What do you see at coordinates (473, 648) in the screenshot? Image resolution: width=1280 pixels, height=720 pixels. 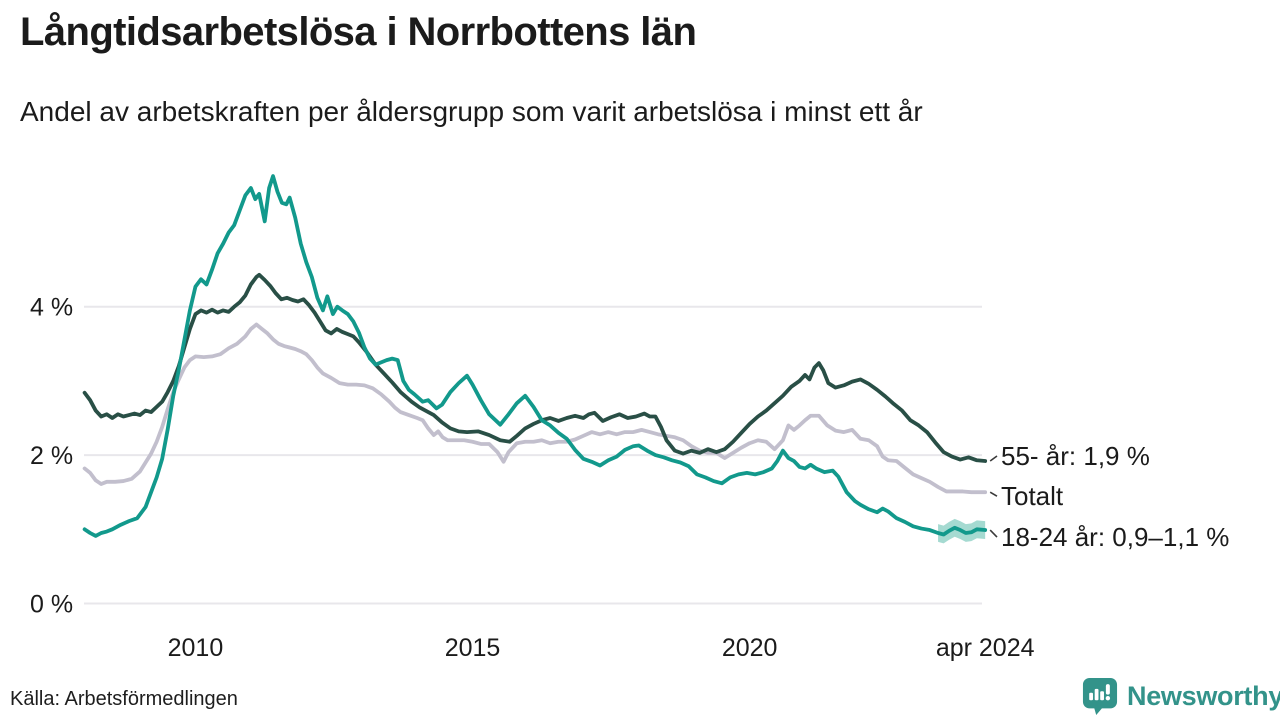 I see `x-axis-tick-label: 2015` at bounding box center [473, 648].